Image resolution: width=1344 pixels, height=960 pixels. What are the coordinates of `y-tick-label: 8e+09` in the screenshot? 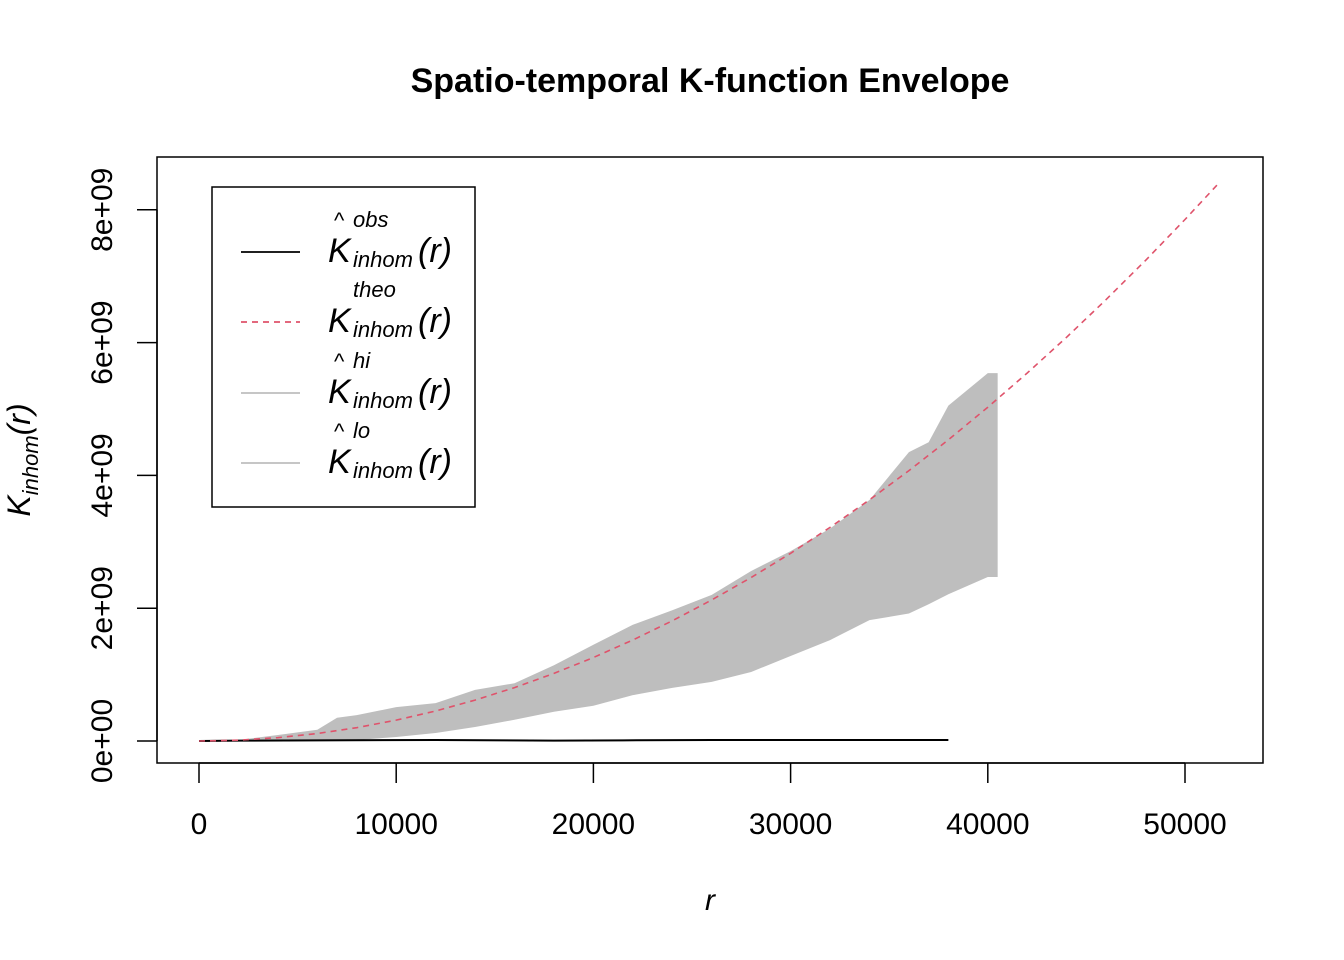 It's located at (102, 210).